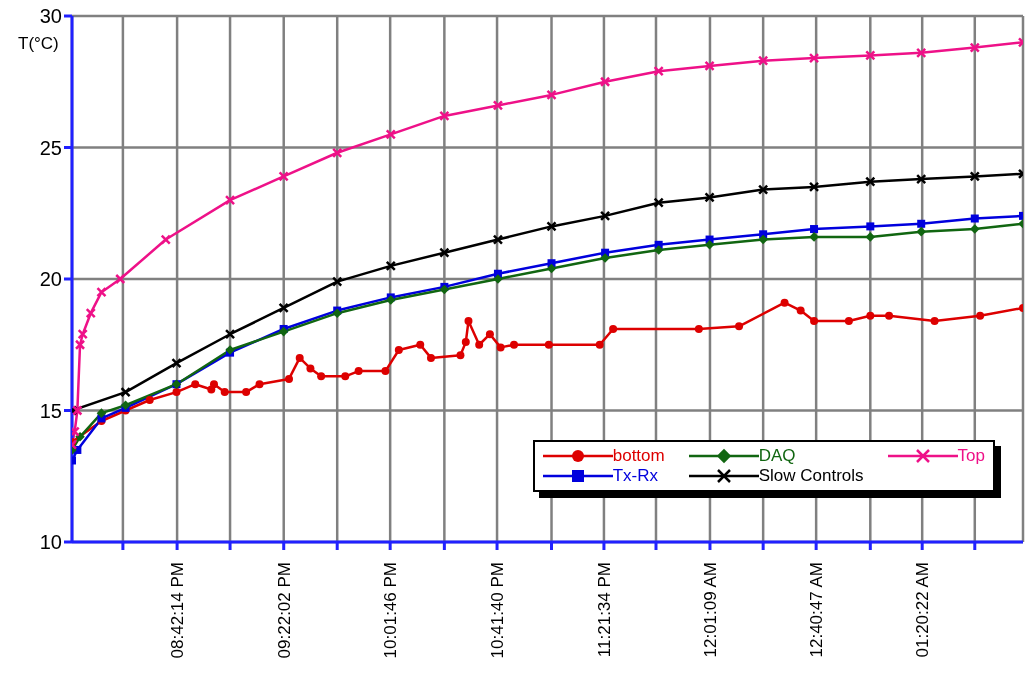 Image resolution: width=1025 pixels, height=679 pixels. Describe the element at coordinates (498, 610) in the screenshot. I see `x-tick-label: 10:41:40 PM` at that location.